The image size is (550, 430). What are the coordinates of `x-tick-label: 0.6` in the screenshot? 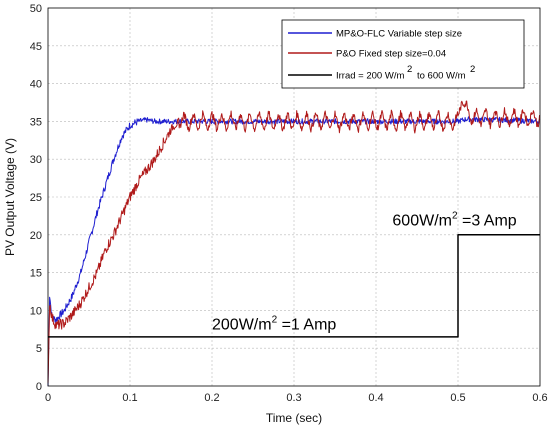 It's located at (539, 398).